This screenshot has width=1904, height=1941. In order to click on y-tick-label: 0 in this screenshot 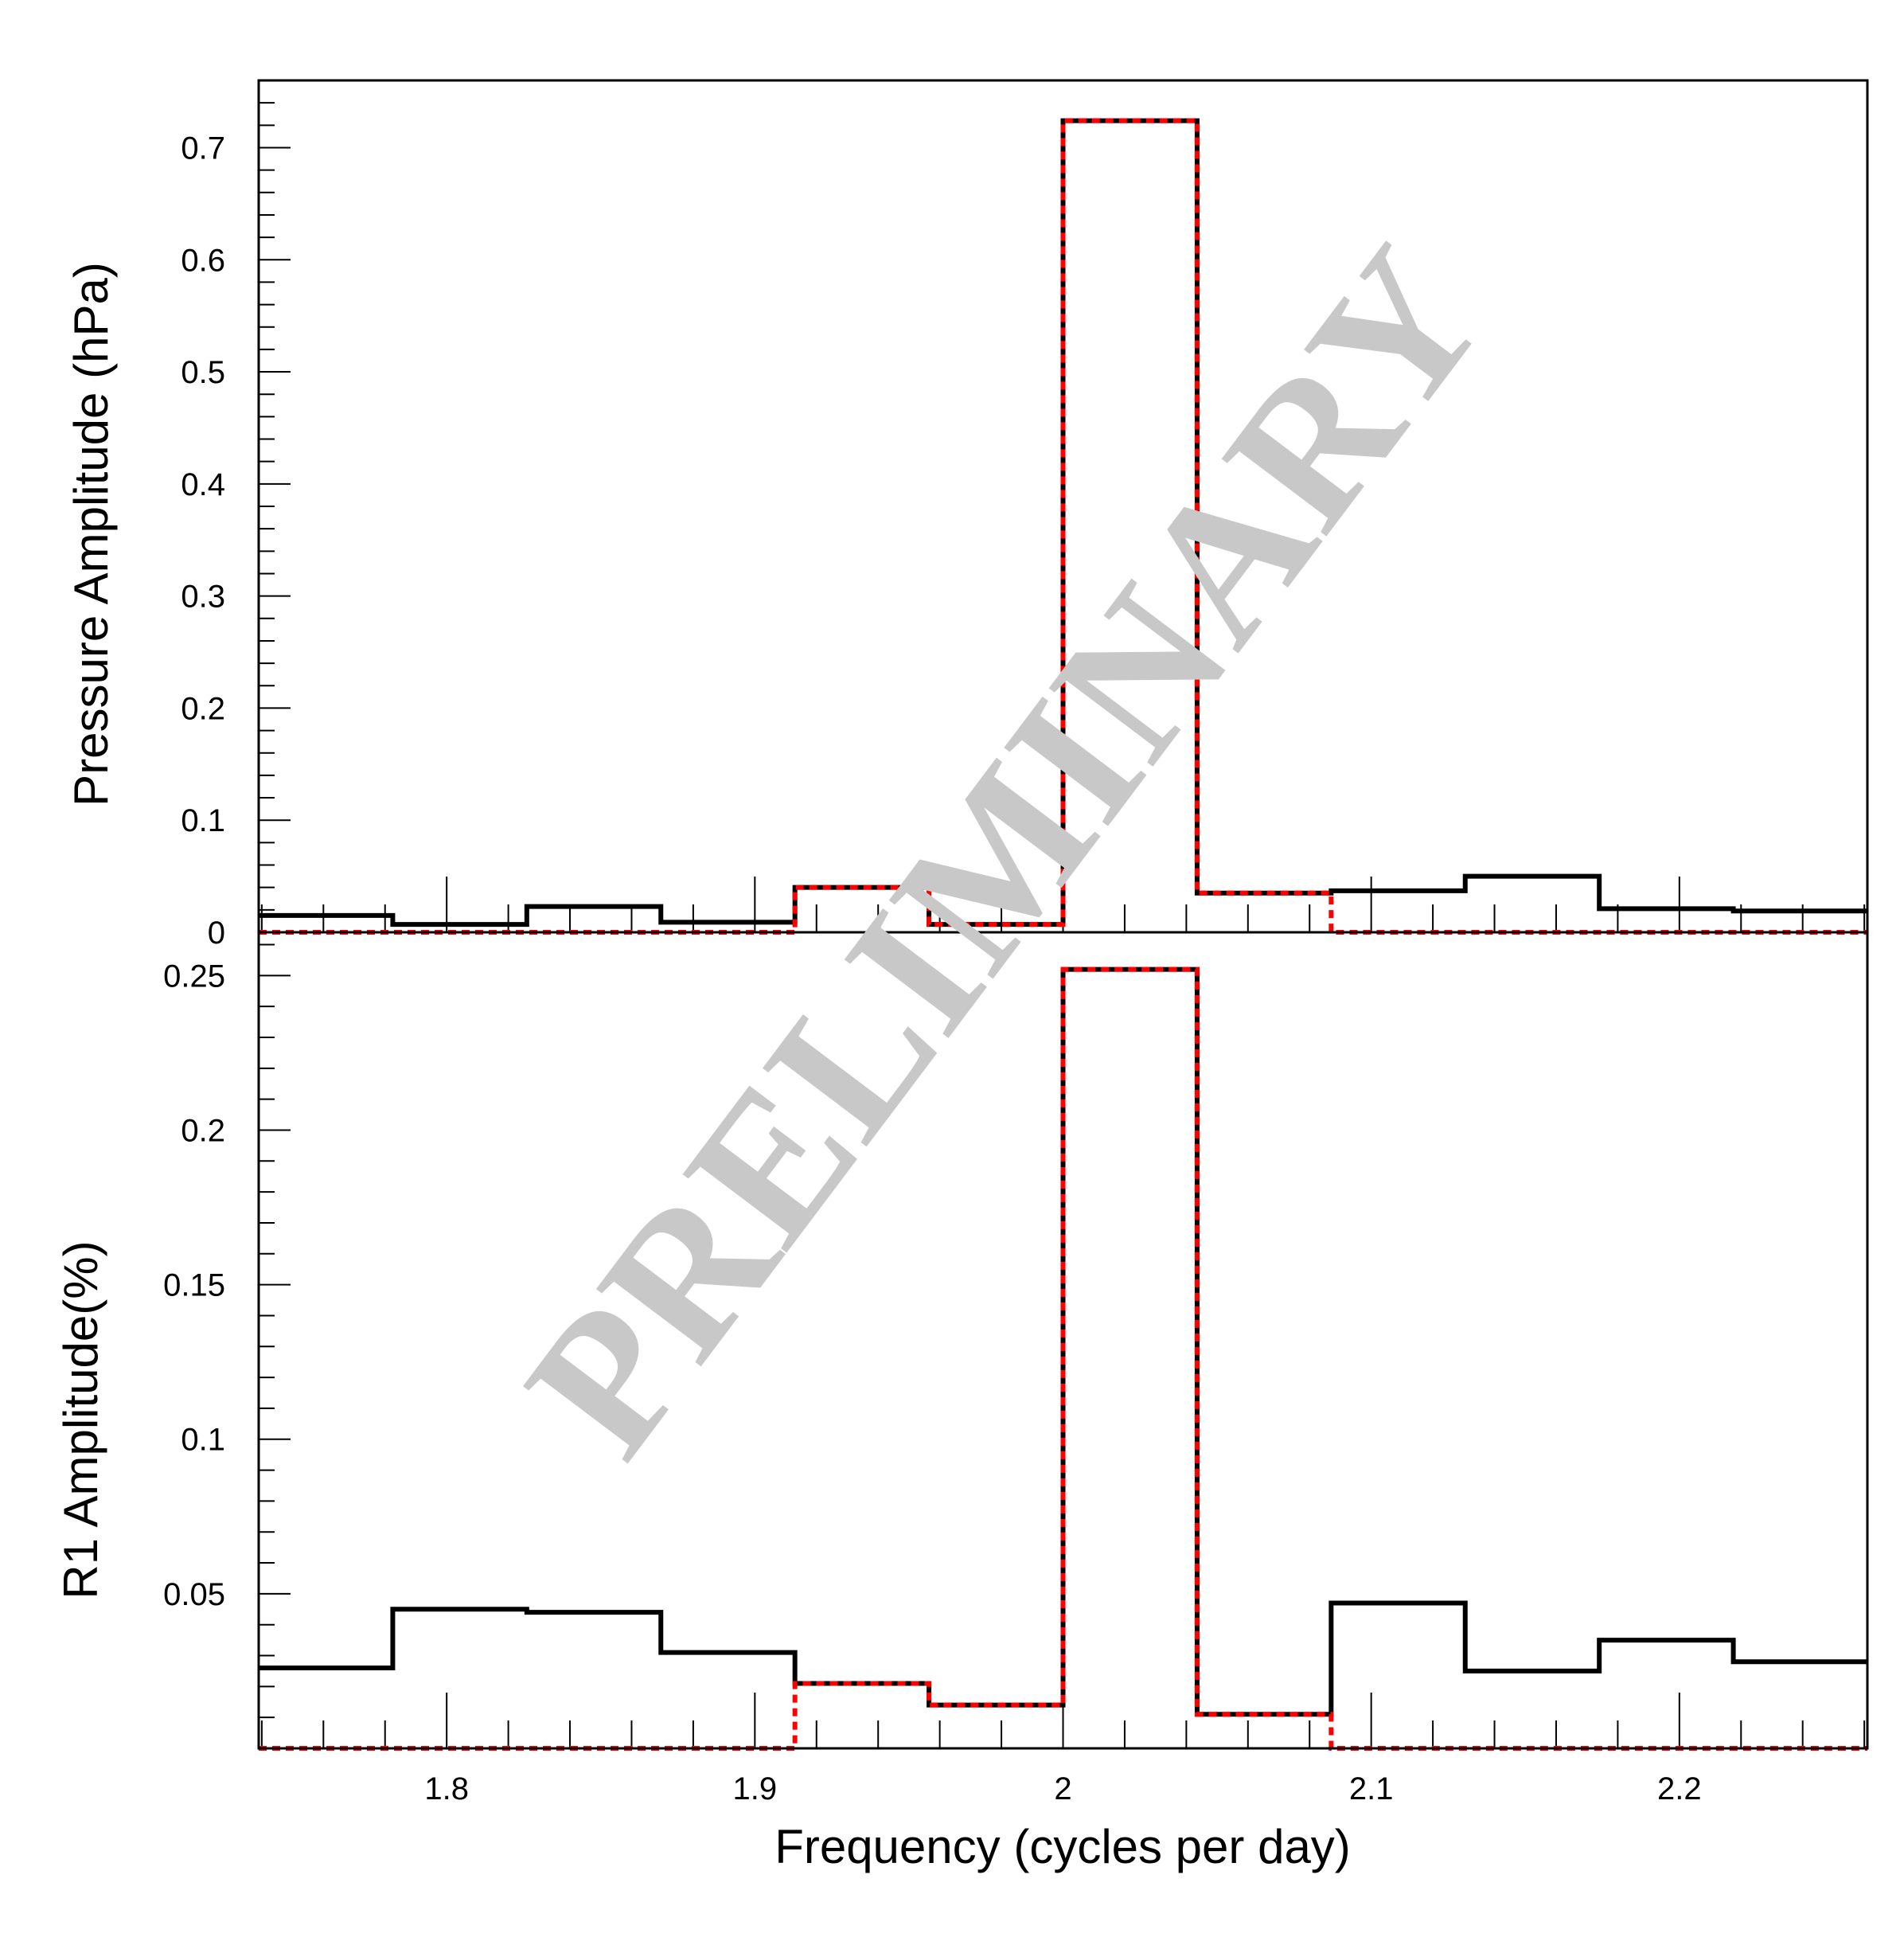, I will do `click(216, 933)`.